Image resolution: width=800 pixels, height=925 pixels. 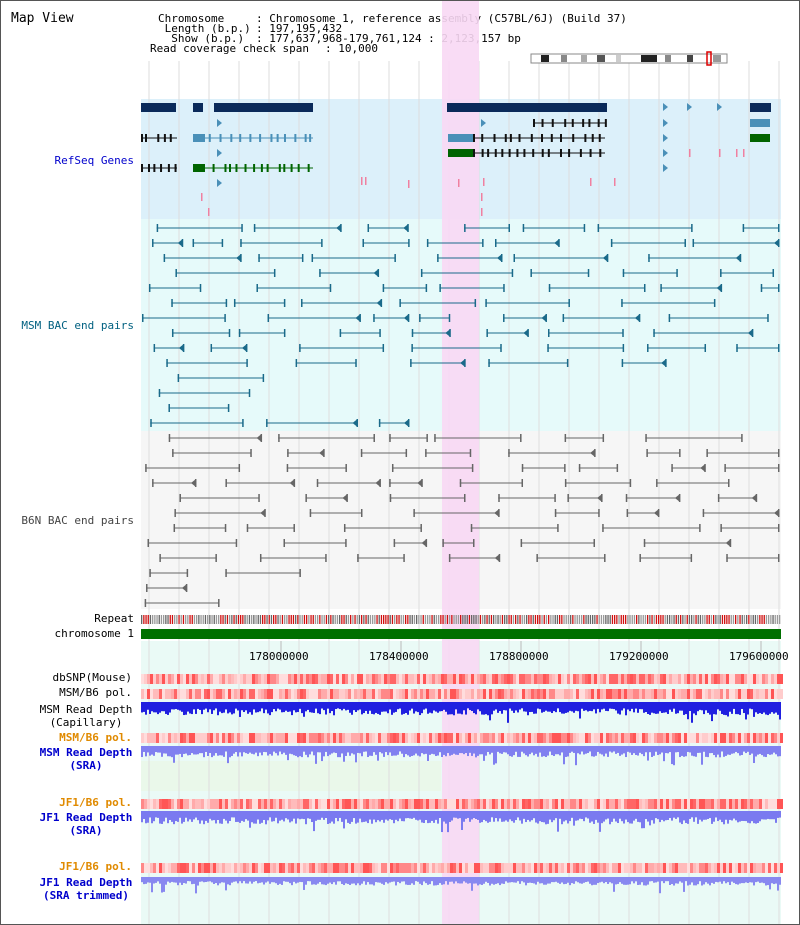 What do you see at coordinates (591, 182) in the screenshot?
I see `gene-mark` at bounding box center [591, 182].